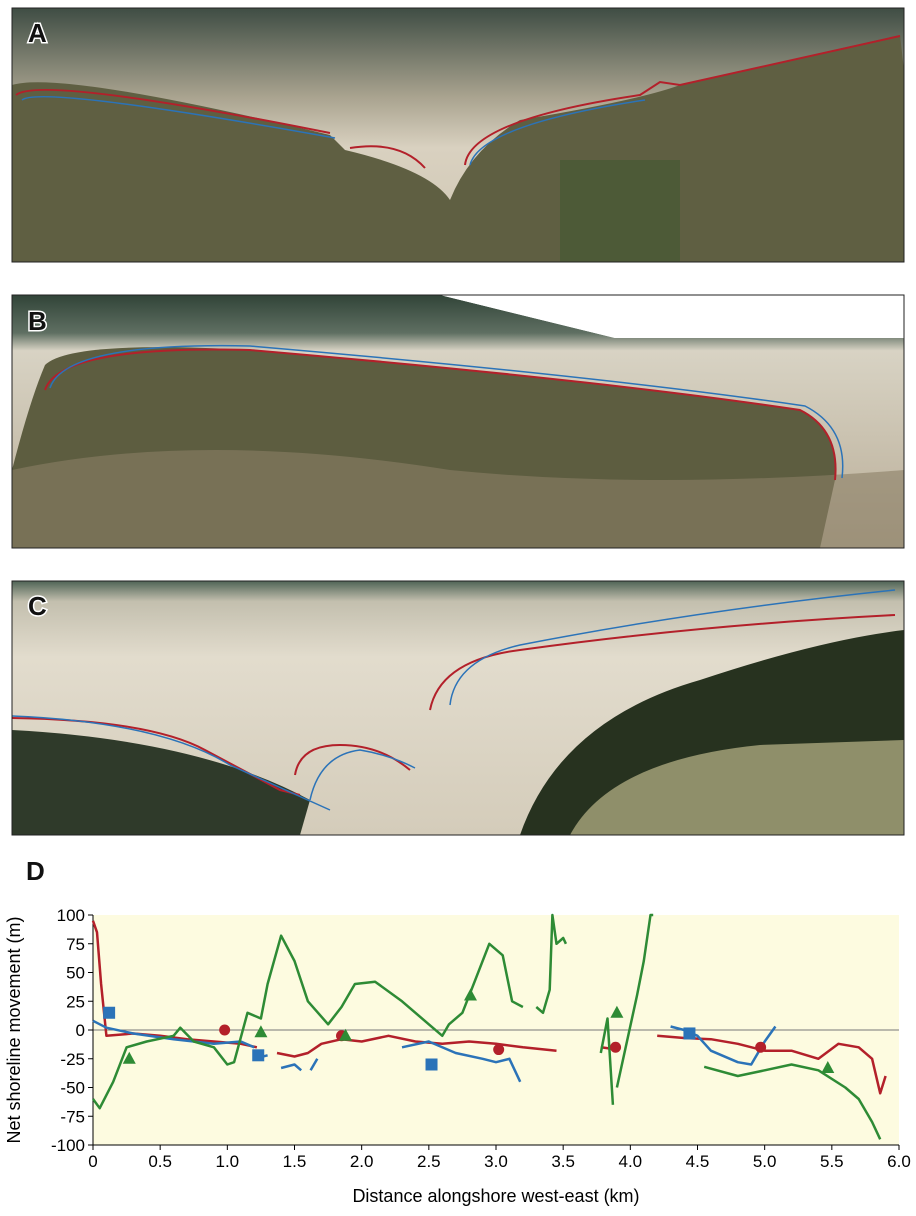  What do you see at coordinates (832, 1161) in the screenshot?
I see `x-tick-label: 5.5` at bounding box center [832, 1161].